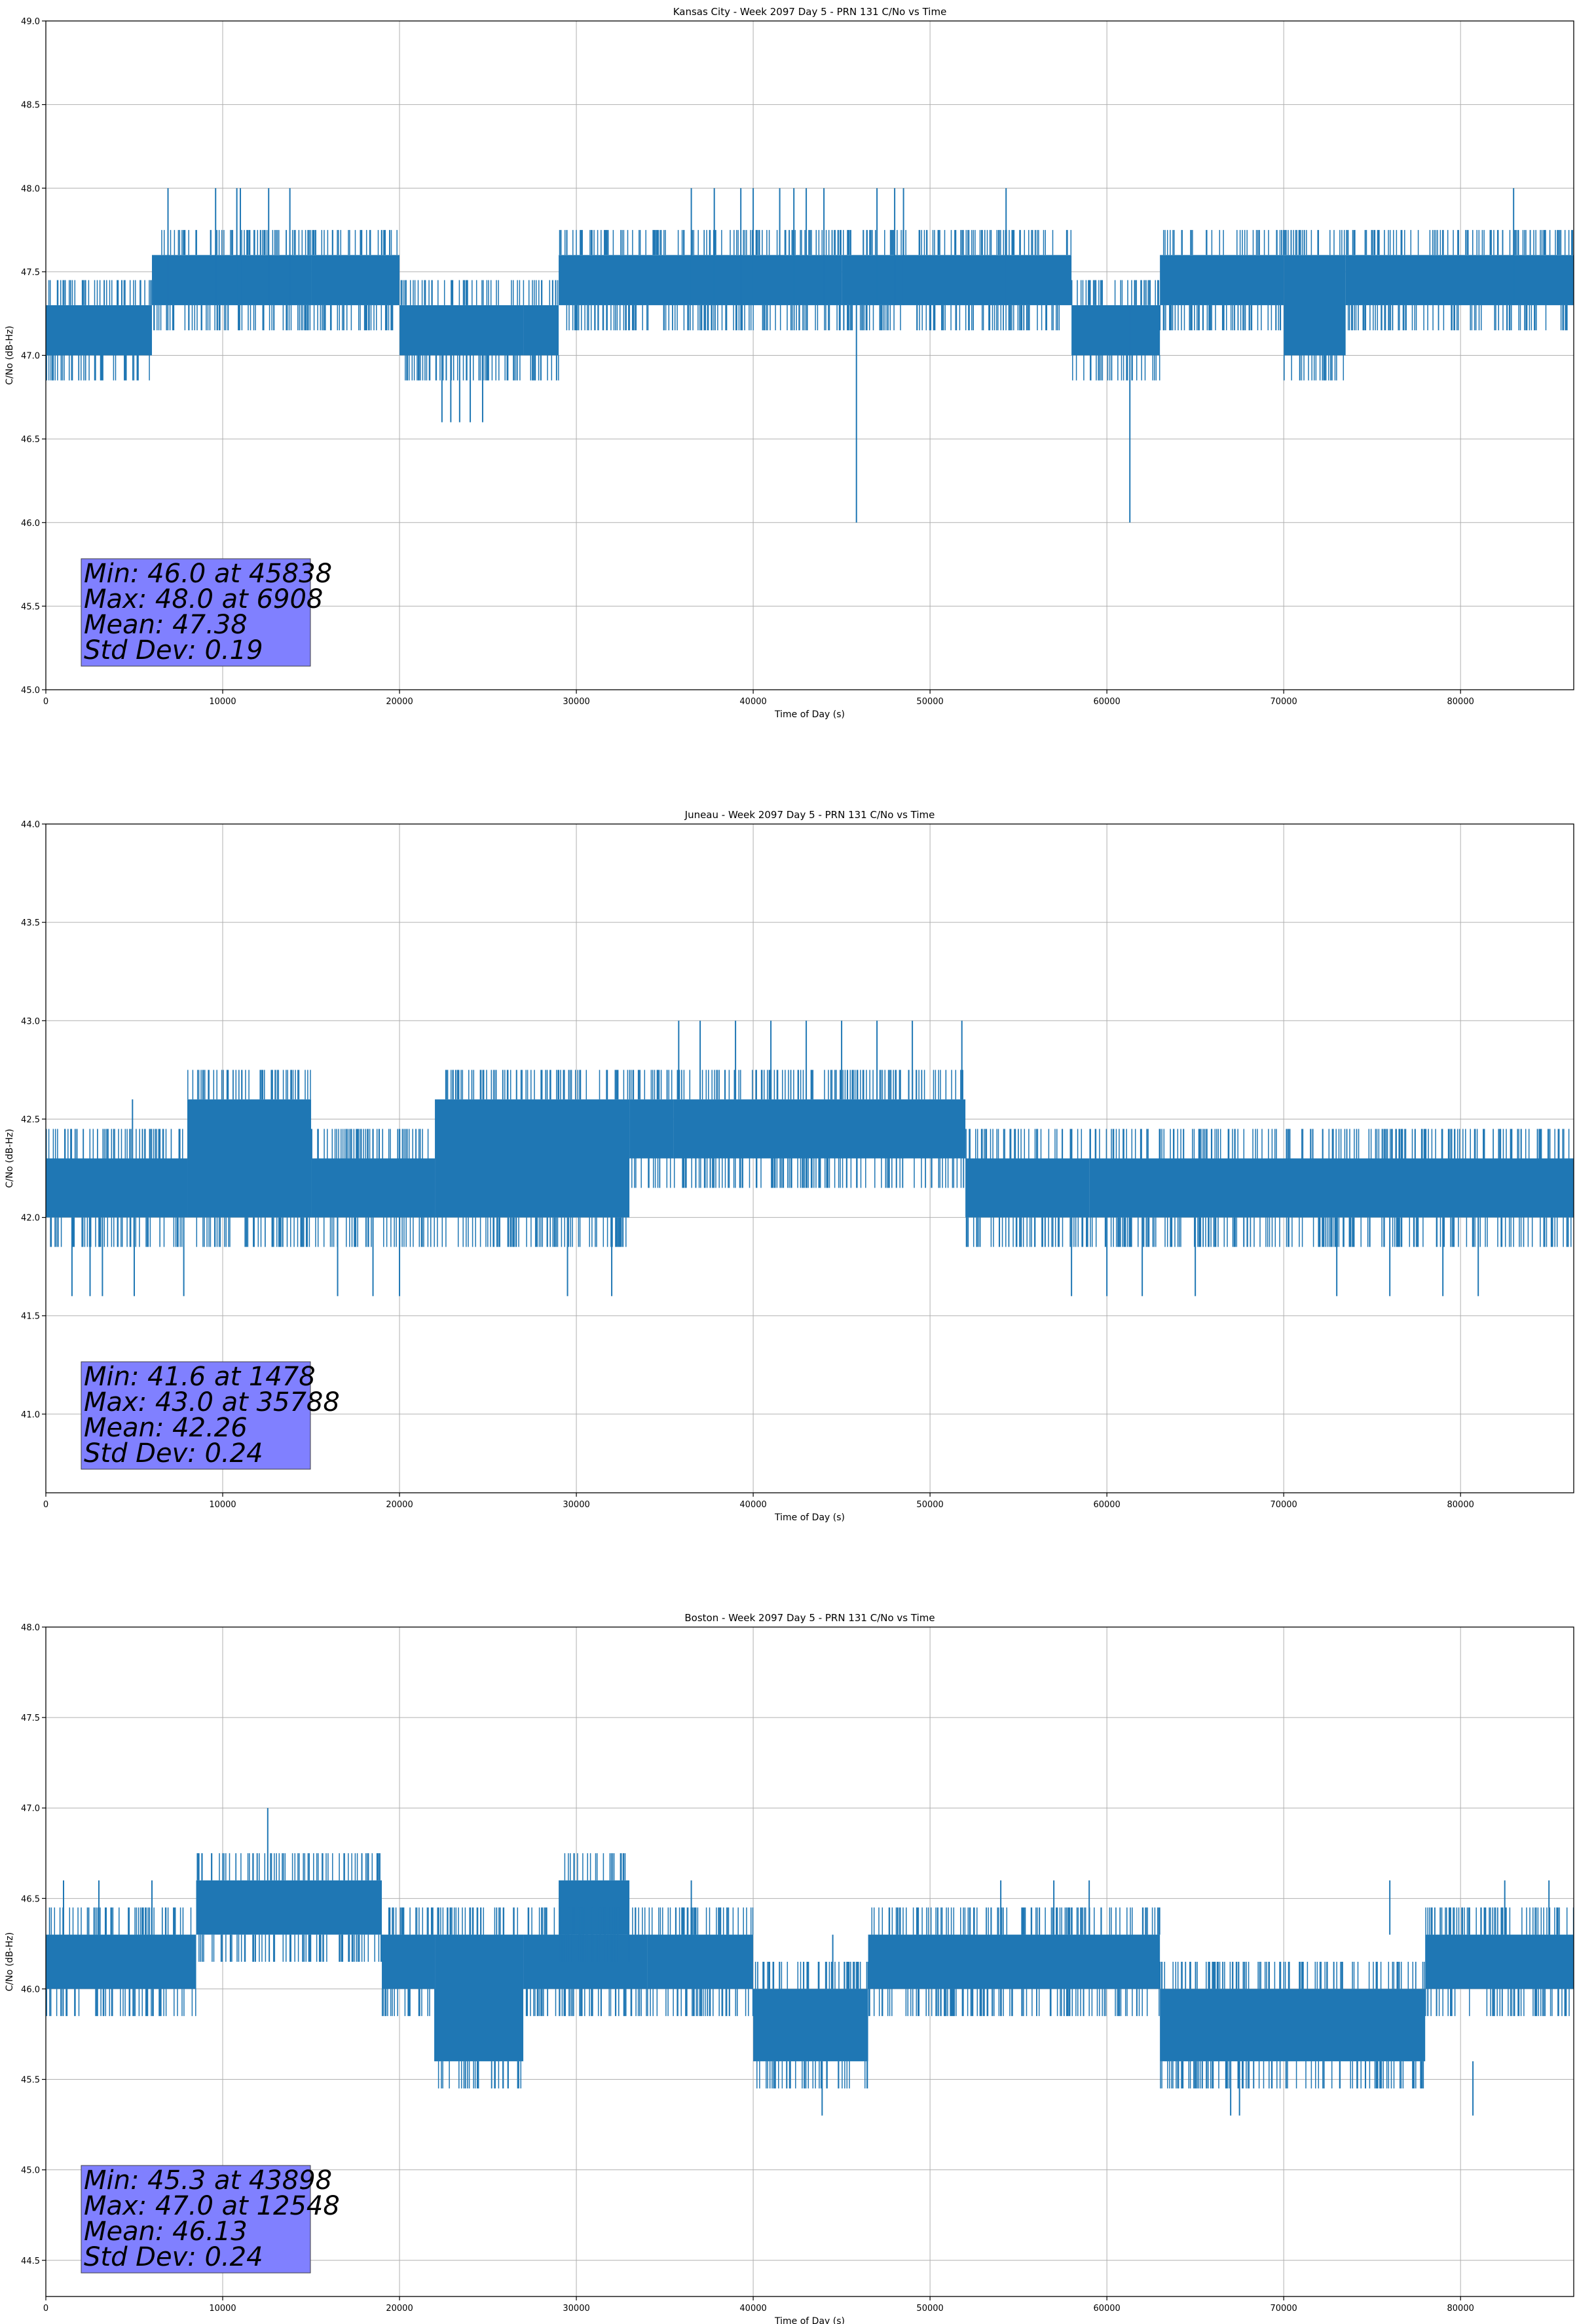 The height and width of the screenshot is (2324, 1577). I want to click on y-tick-label: 48.5, so click(30, 106).